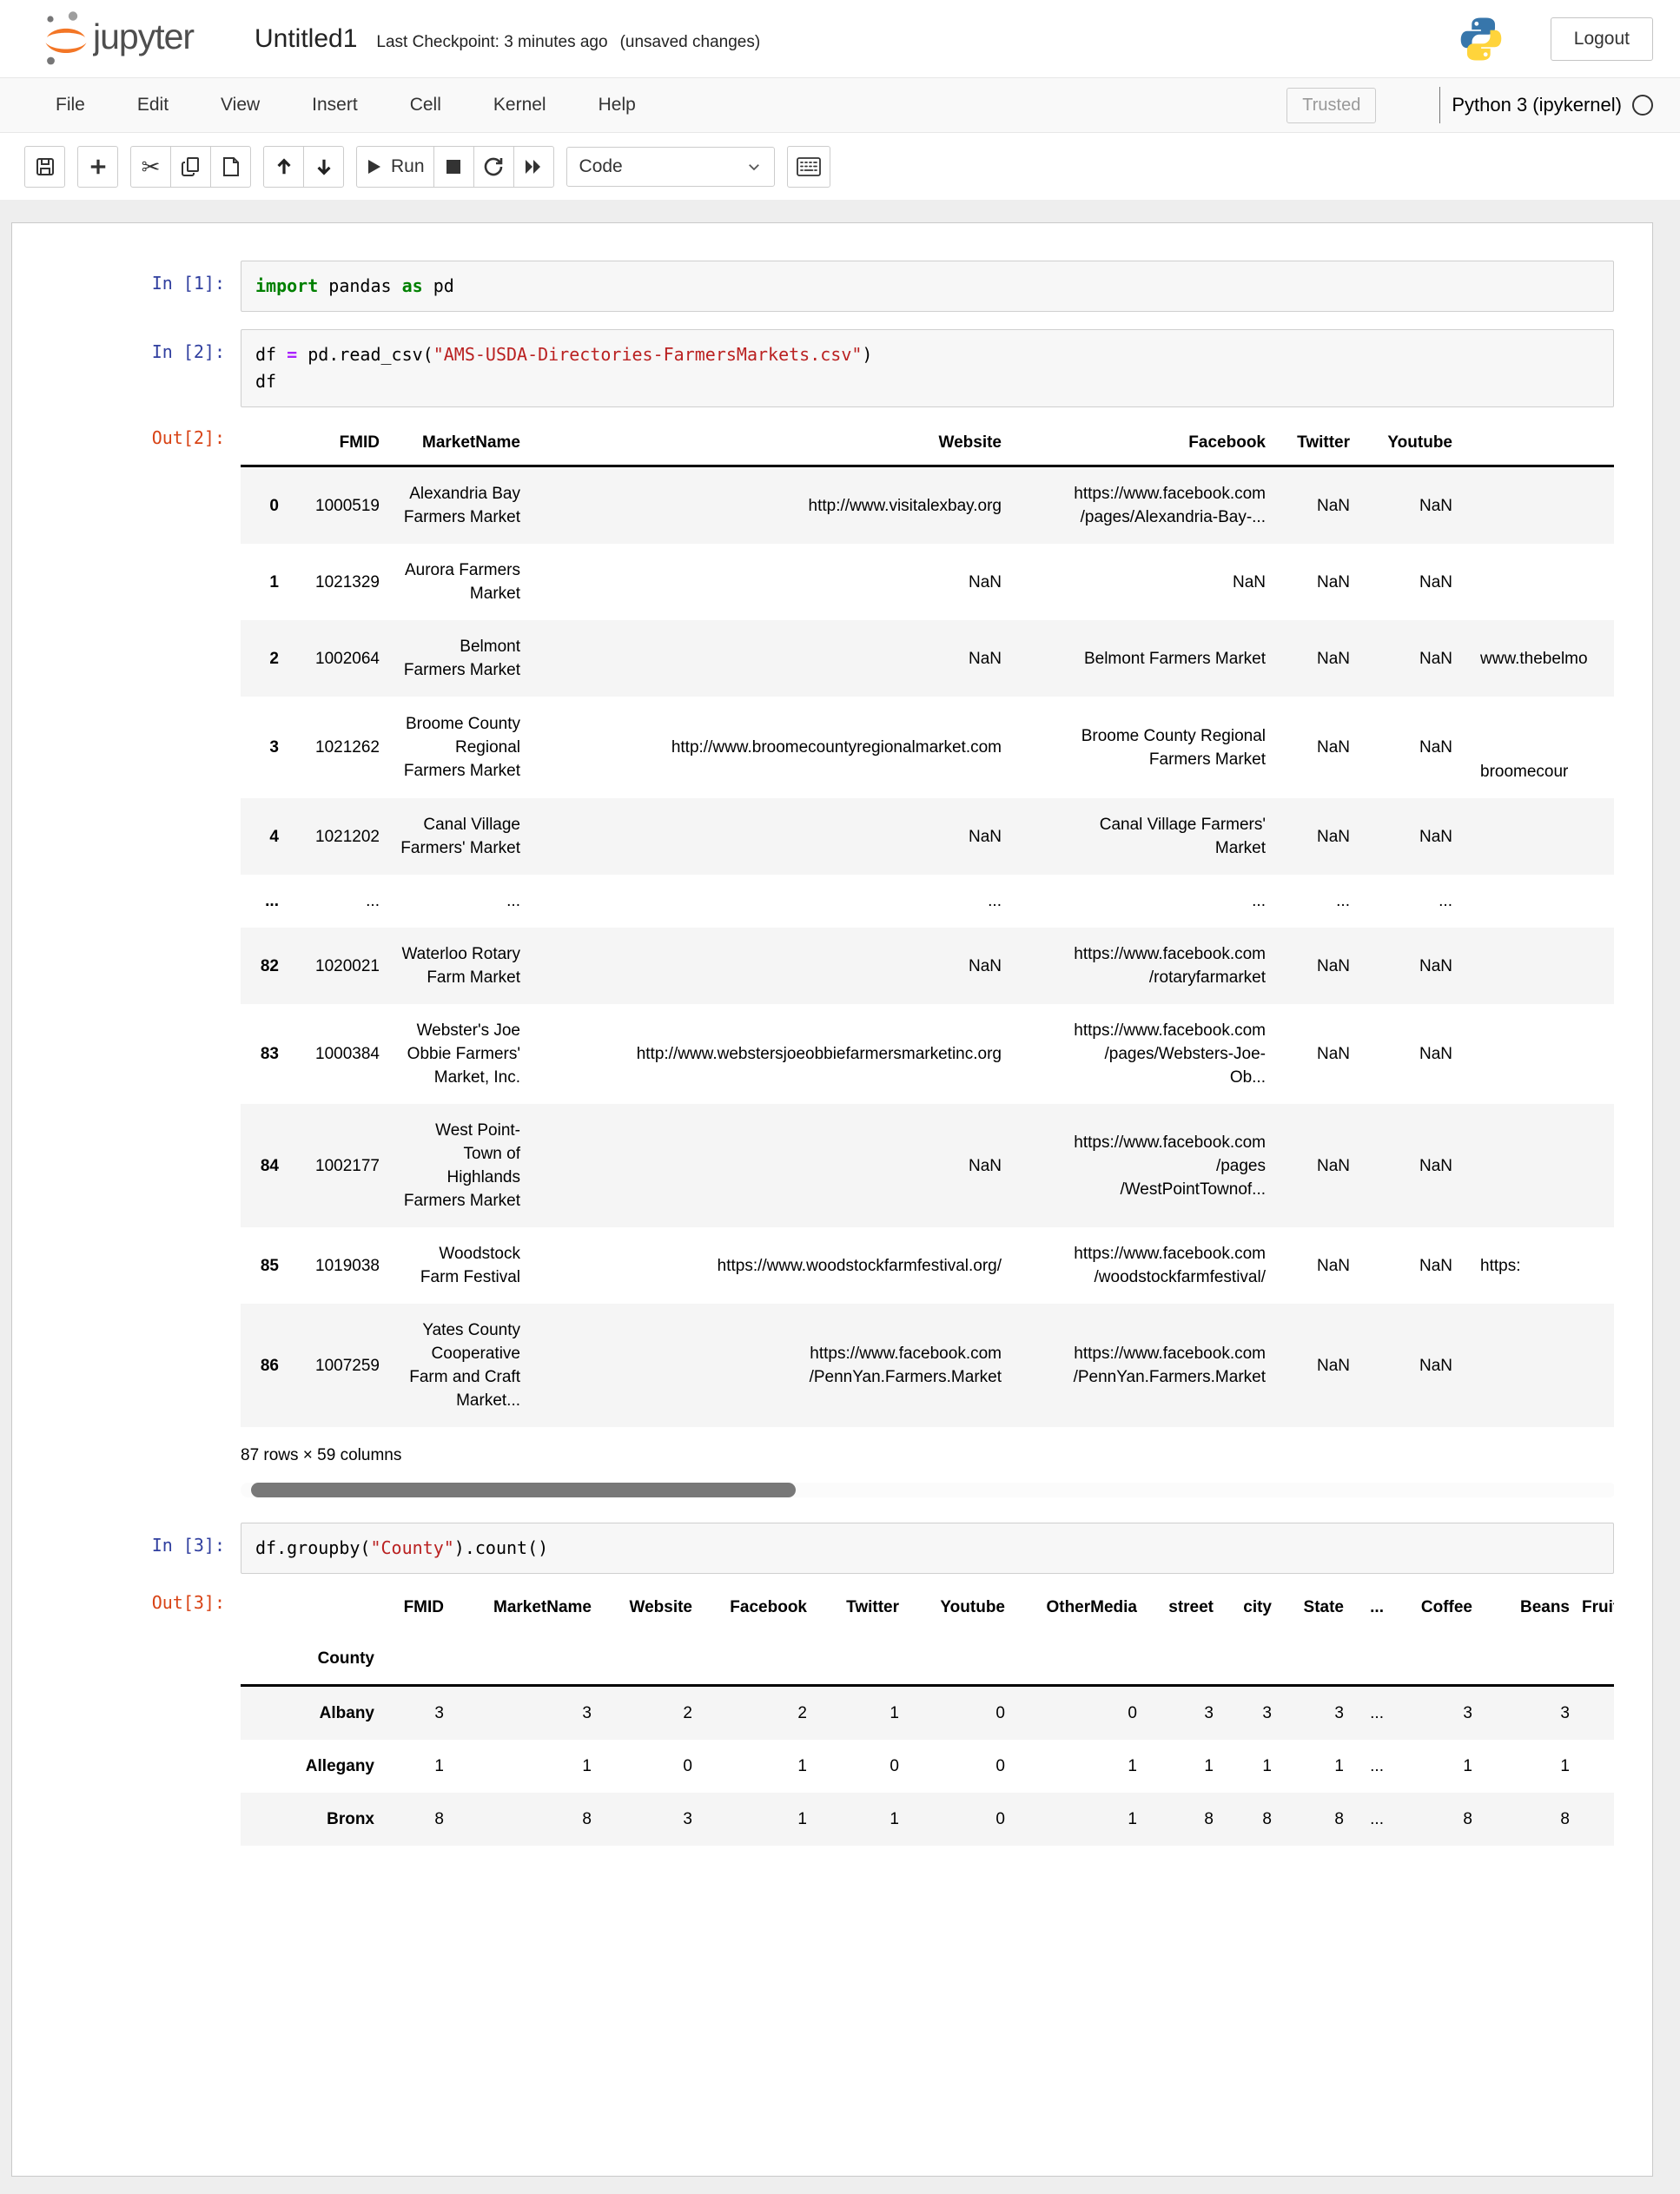 The width and height of the screenshot is (1680, 2194). What do you see at coordinates (152, 105) in the screenshot?
I see `menu-item-edit: Edit` at bounding box center [152, 105].